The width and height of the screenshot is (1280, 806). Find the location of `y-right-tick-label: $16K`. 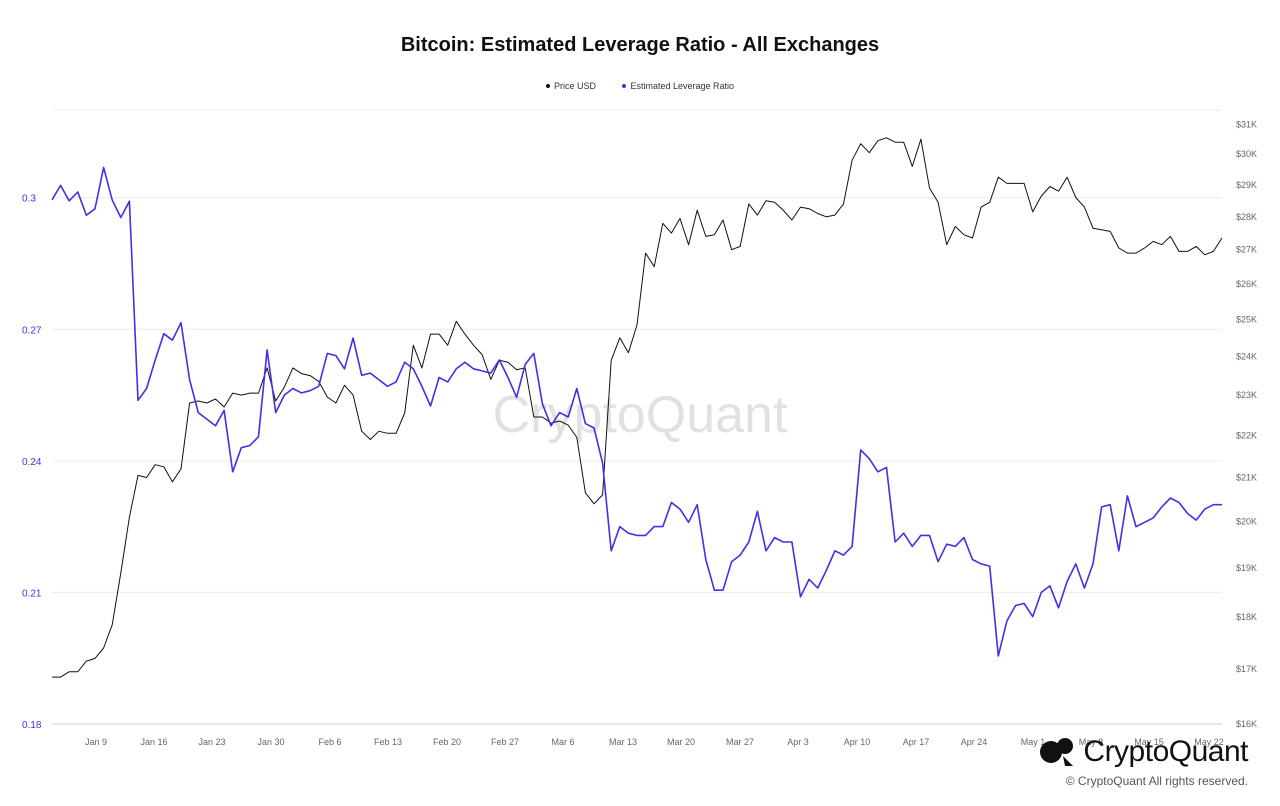

y-right-tick-label: $16K is located at coordinates (1246, 724).